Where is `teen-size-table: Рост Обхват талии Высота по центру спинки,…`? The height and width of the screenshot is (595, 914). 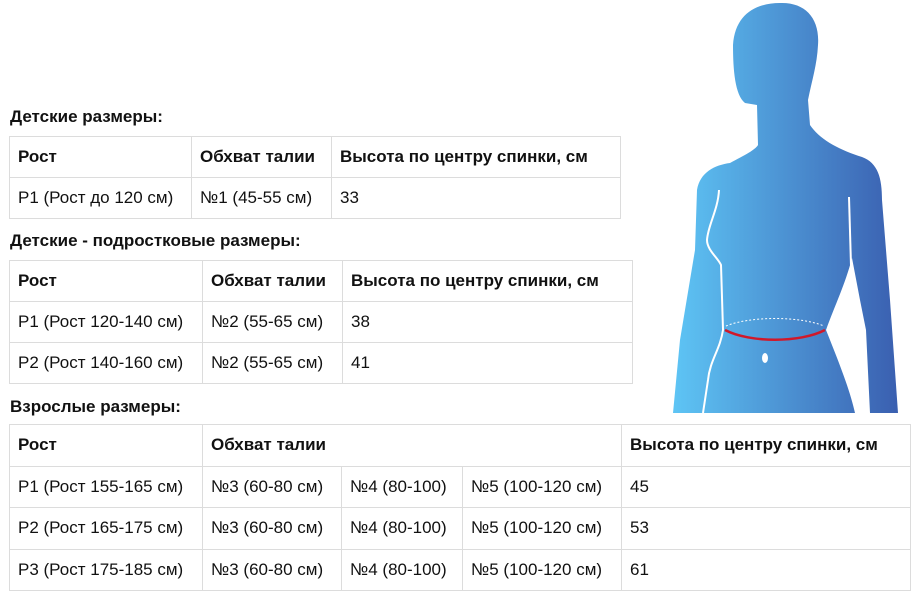 teen-size-table: Рост Обхват талии Высота по центру спинки,… is located at coordinates (321, 322).